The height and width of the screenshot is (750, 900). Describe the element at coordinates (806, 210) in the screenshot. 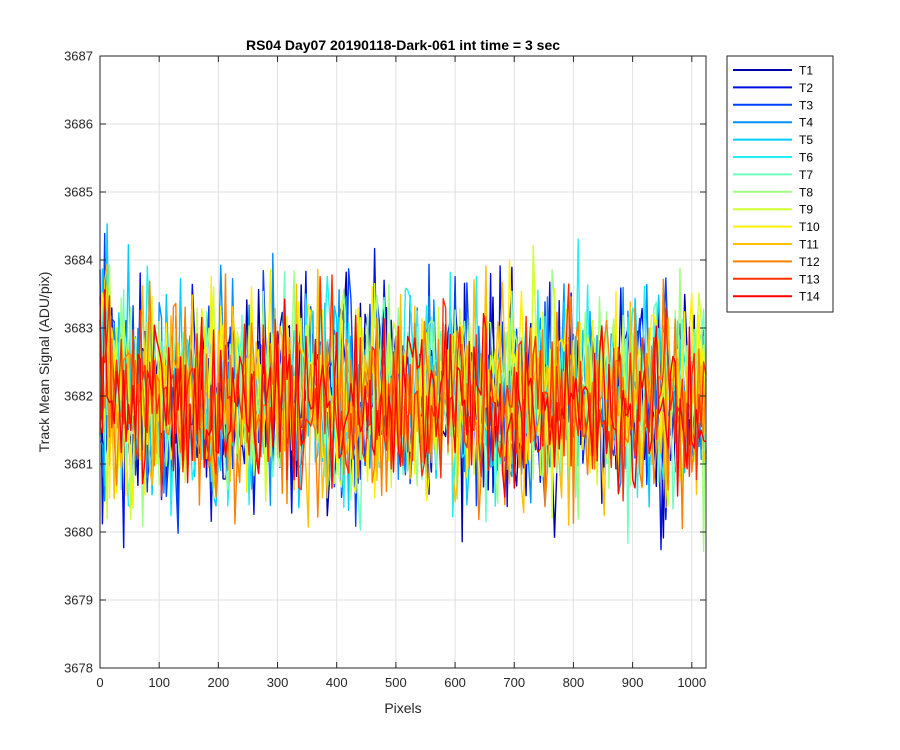

I see `legend-label-t9: T9` at that location.